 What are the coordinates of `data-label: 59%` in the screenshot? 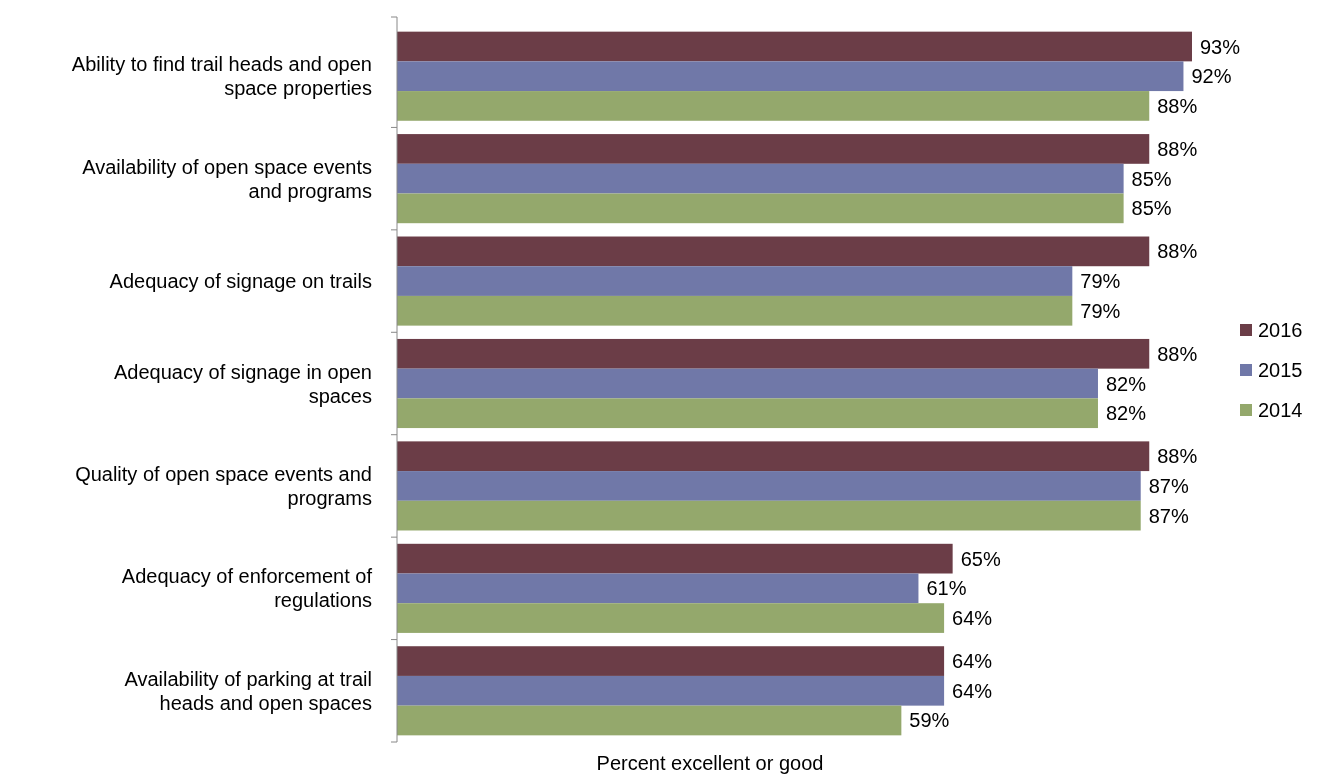 It's located at (929, 720).